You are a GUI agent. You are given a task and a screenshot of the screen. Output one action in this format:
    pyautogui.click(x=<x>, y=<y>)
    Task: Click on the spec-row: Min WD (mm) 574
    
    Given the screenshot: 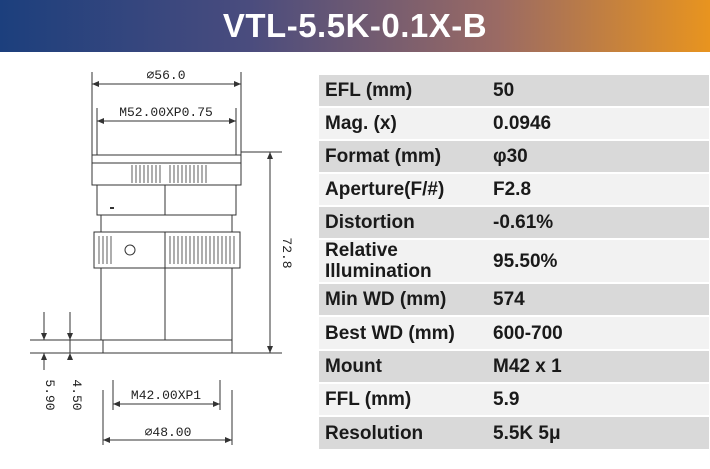 What is the action you would take?
    pyautogui.click(x=514, y=300)
    